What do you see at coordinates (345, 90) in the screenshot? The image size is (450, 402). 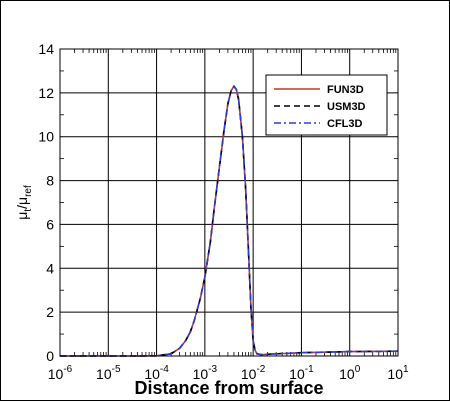 I see `legend-label-fun3d: FUN3D` at bounding box center [345, 90].